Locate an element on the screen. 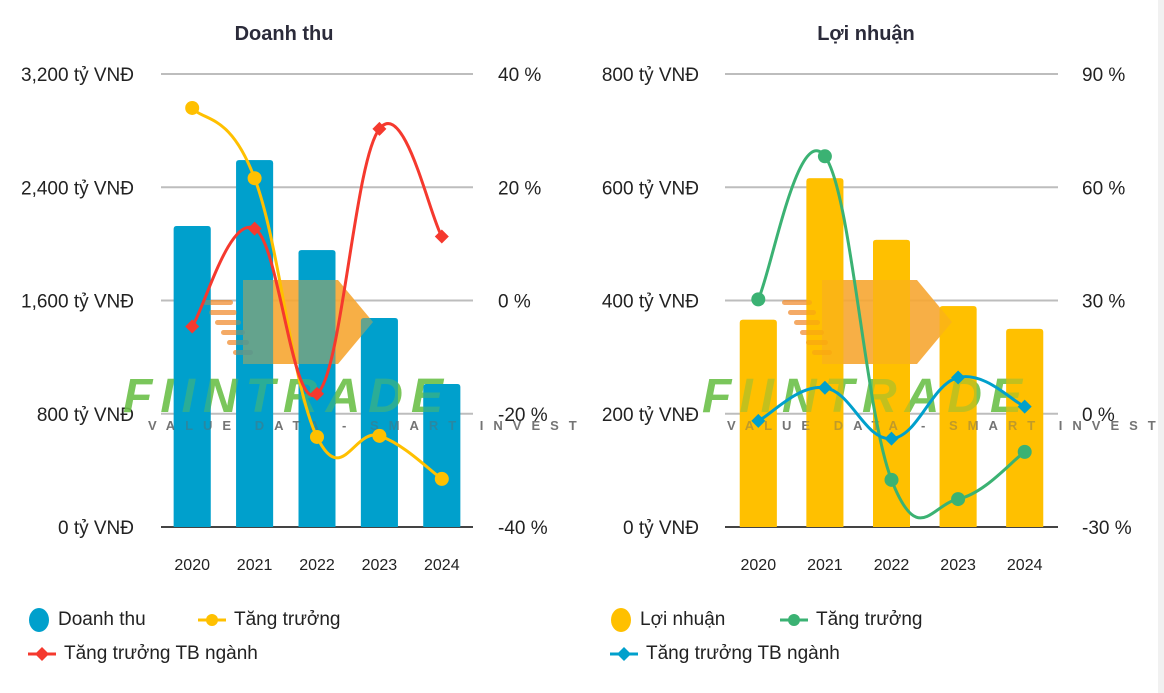 The height and width of the screenshot is (693, 1164). y-left-tick-label: 400 tỷ VNĐ is located at coordinates (650, 302).